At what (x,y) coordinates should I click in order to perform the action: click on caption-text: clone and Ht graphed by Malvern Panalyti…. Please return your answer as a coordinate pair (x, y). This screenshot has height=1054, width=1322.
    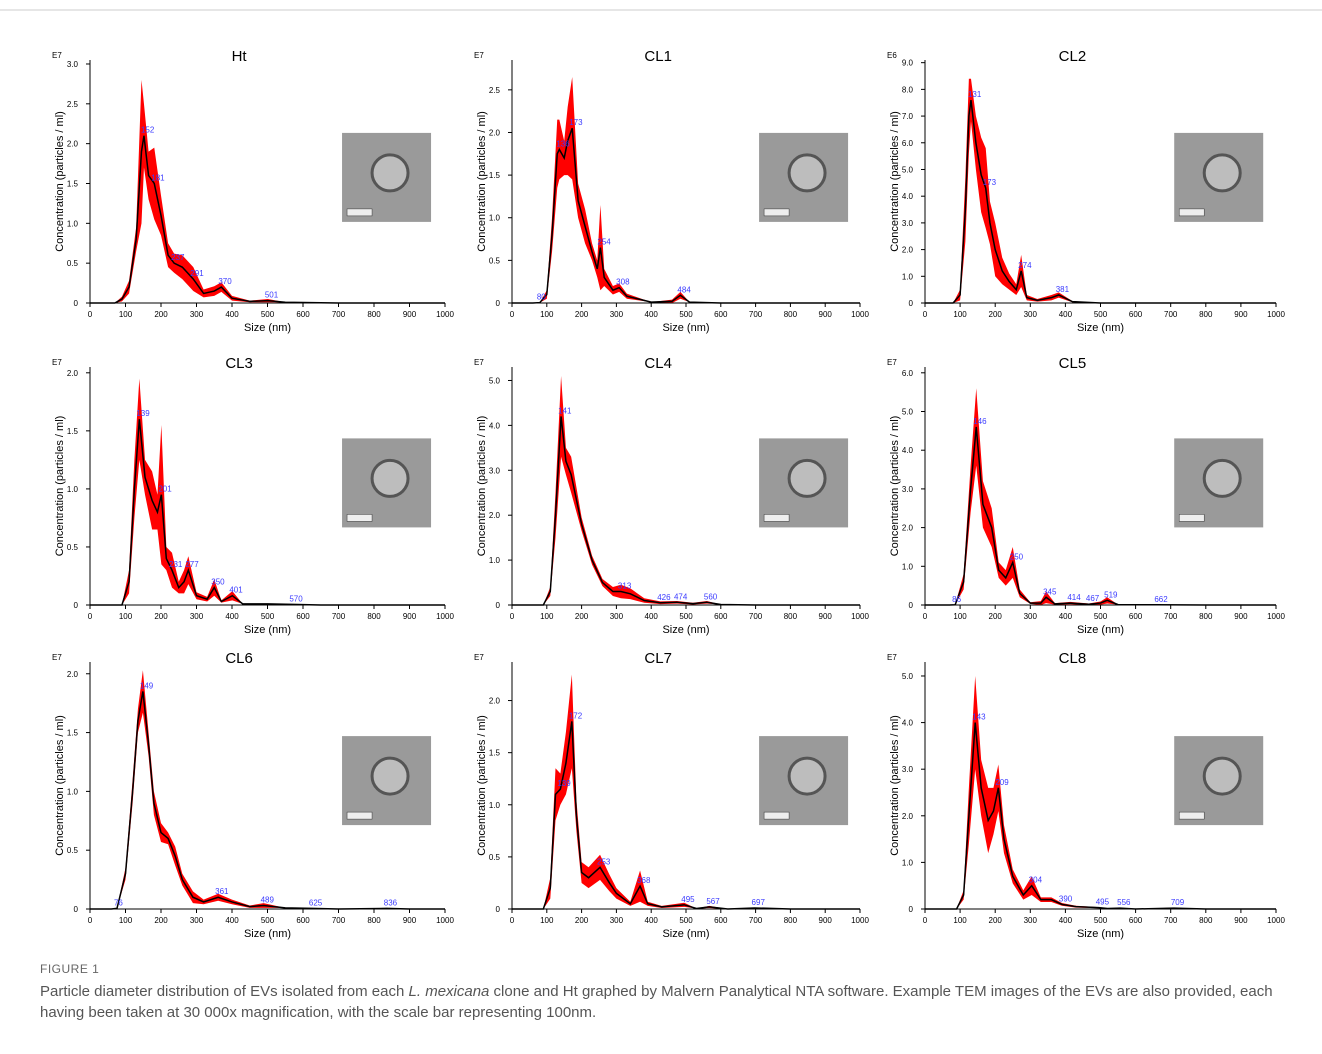
    Looking at the image, I should click on (656, 1002).